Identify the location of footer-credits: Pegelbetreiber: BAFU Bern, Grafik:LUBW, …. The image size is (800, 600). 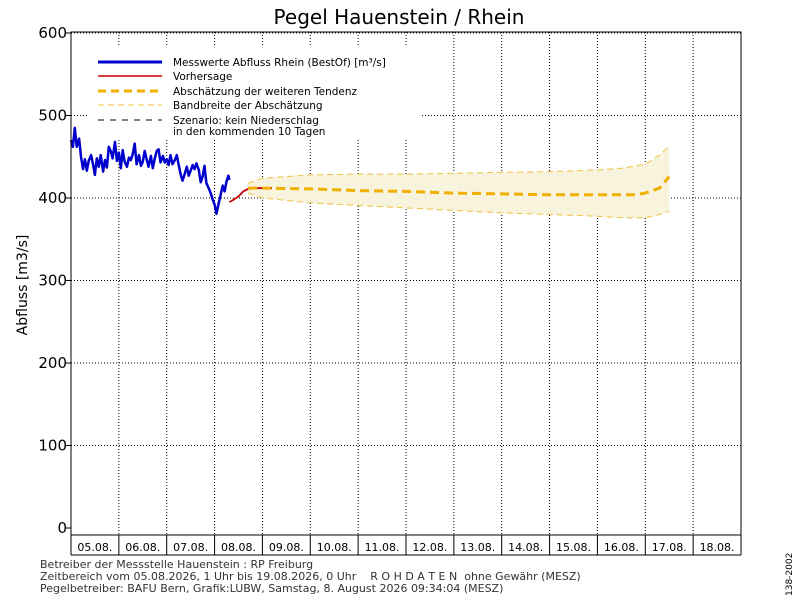
(272, 588).